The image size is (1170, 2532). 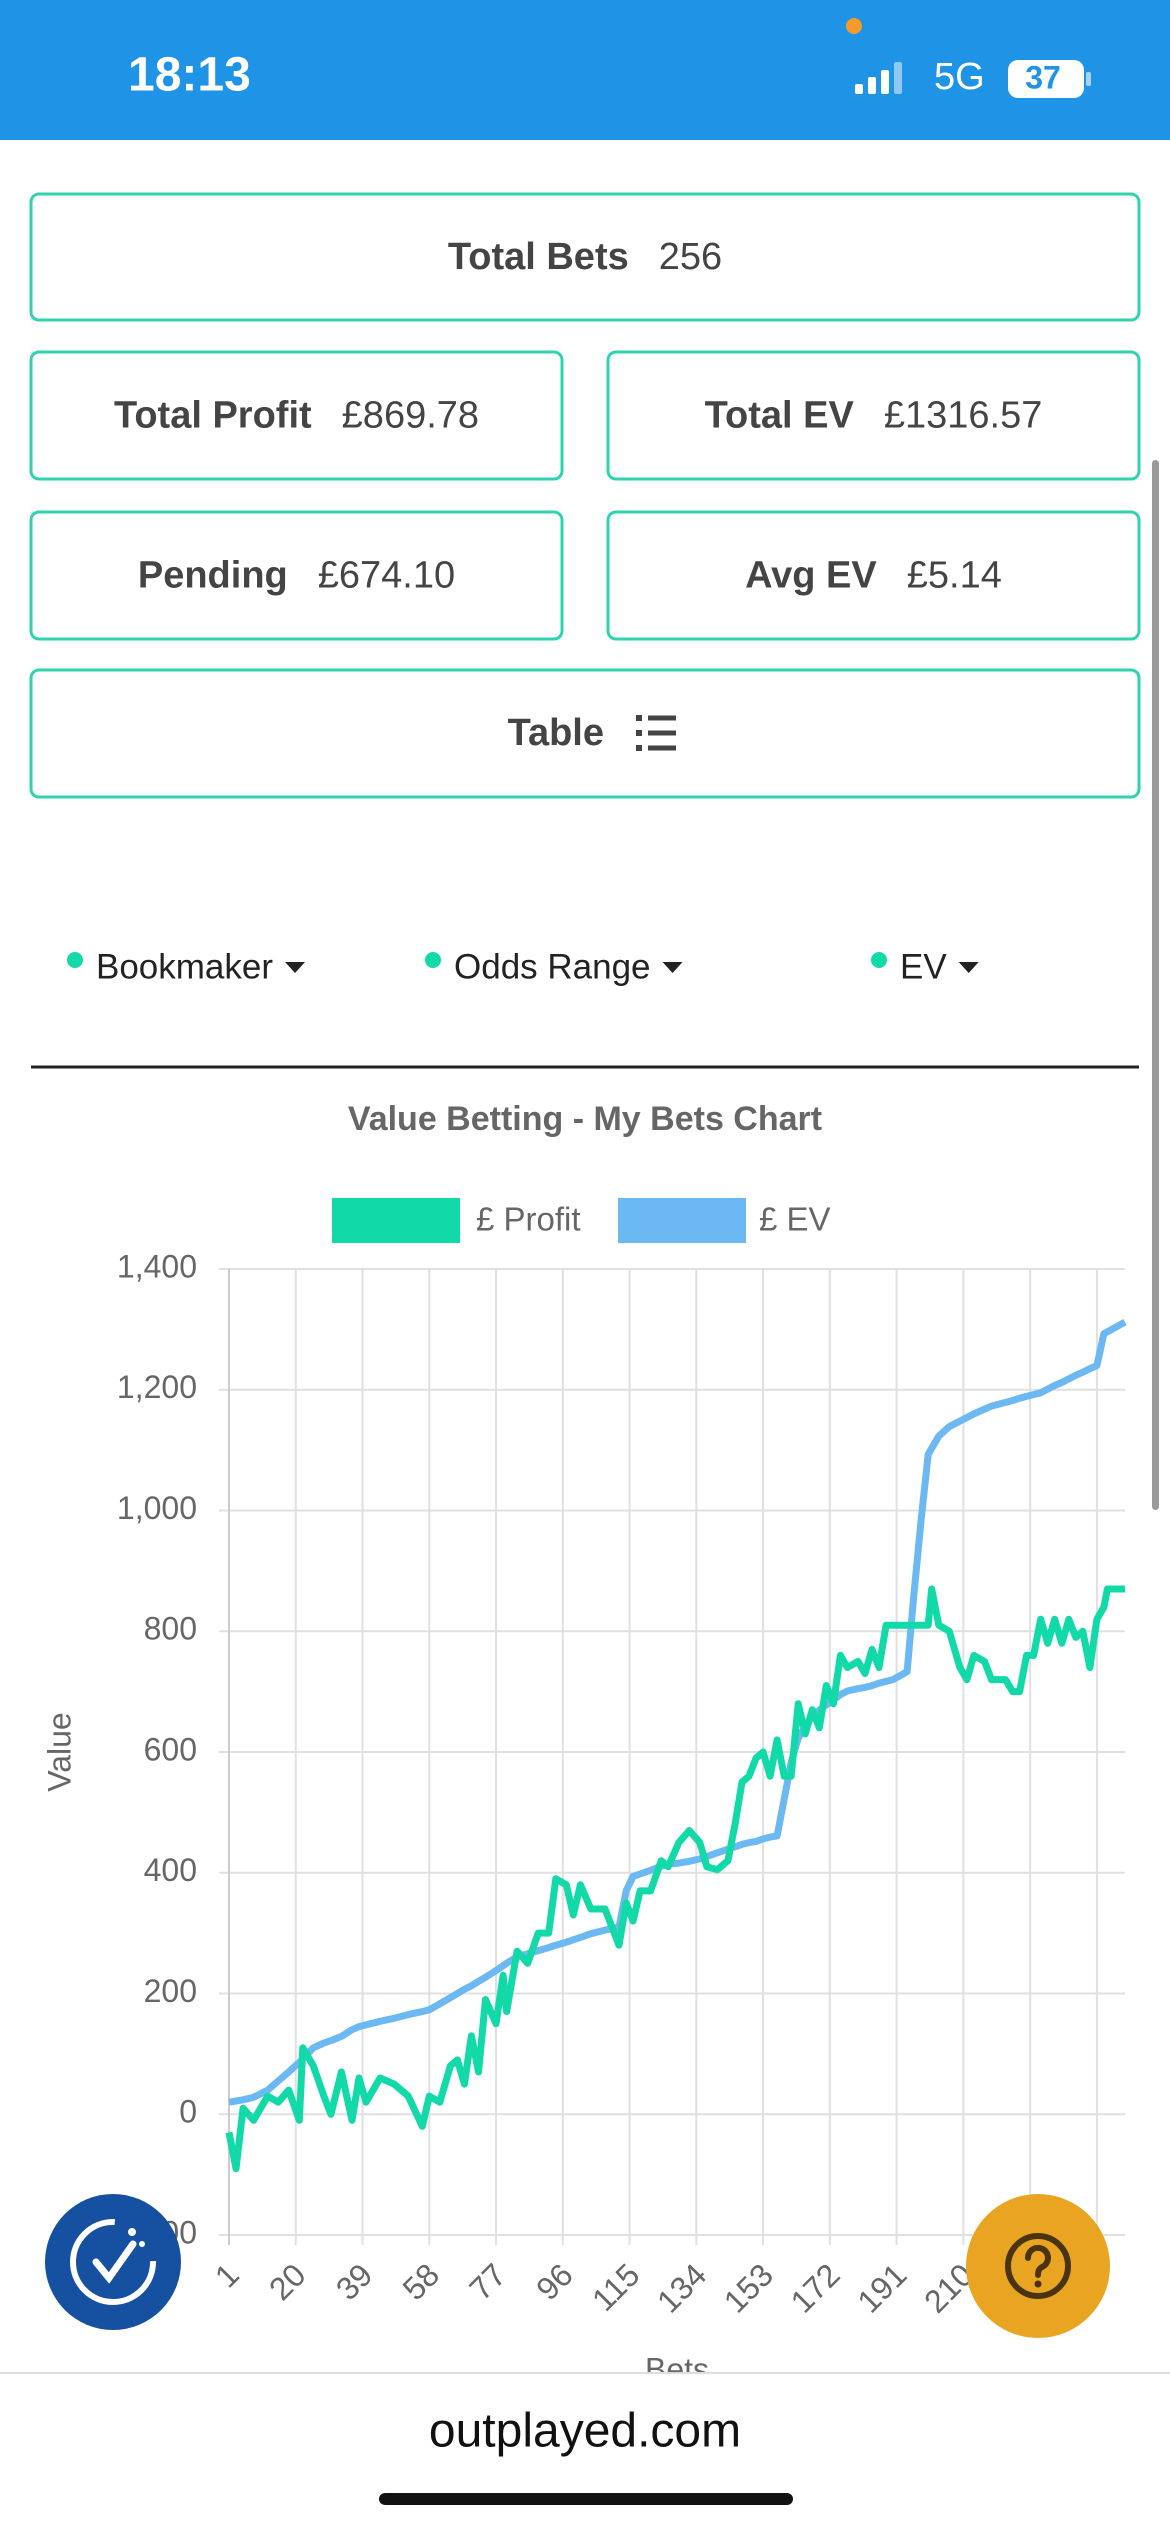 What do you see at coordinates (170, 1870) in the screenshot?
I see `y-tick-label: 400` at bounding box center [170, 1870].